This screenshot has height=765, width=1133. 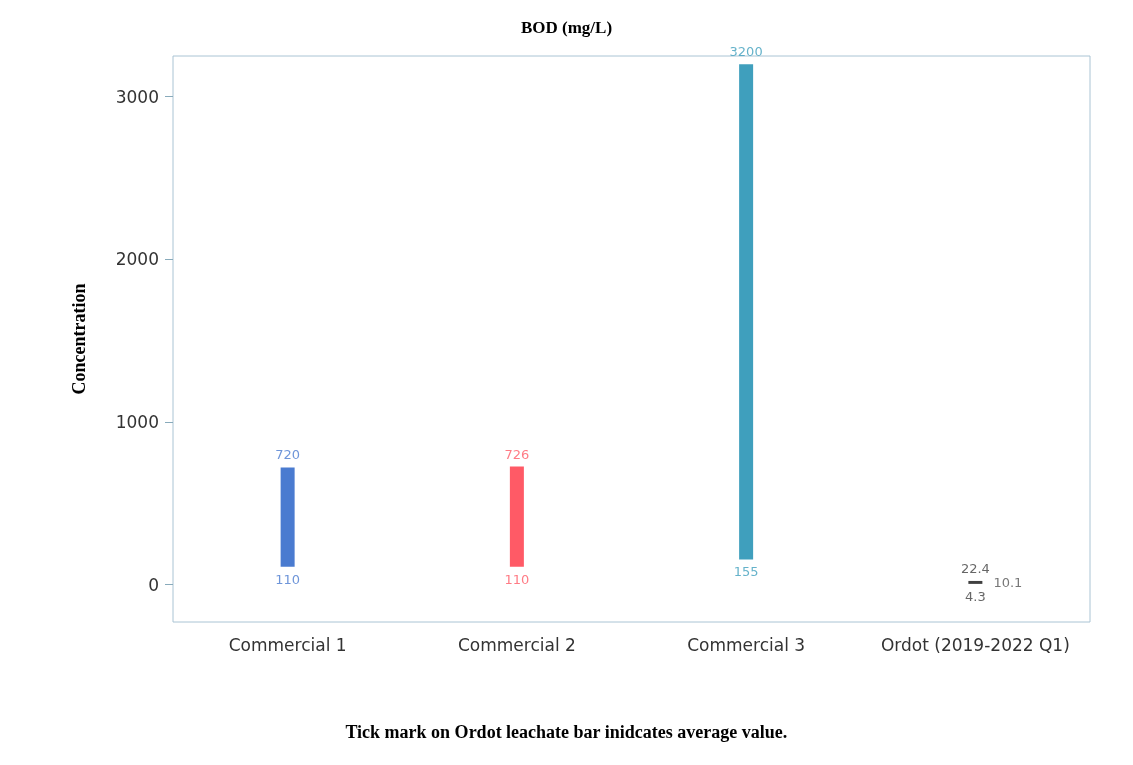 I want to click on annotation: 10.1, so click(x=1008, y=583).